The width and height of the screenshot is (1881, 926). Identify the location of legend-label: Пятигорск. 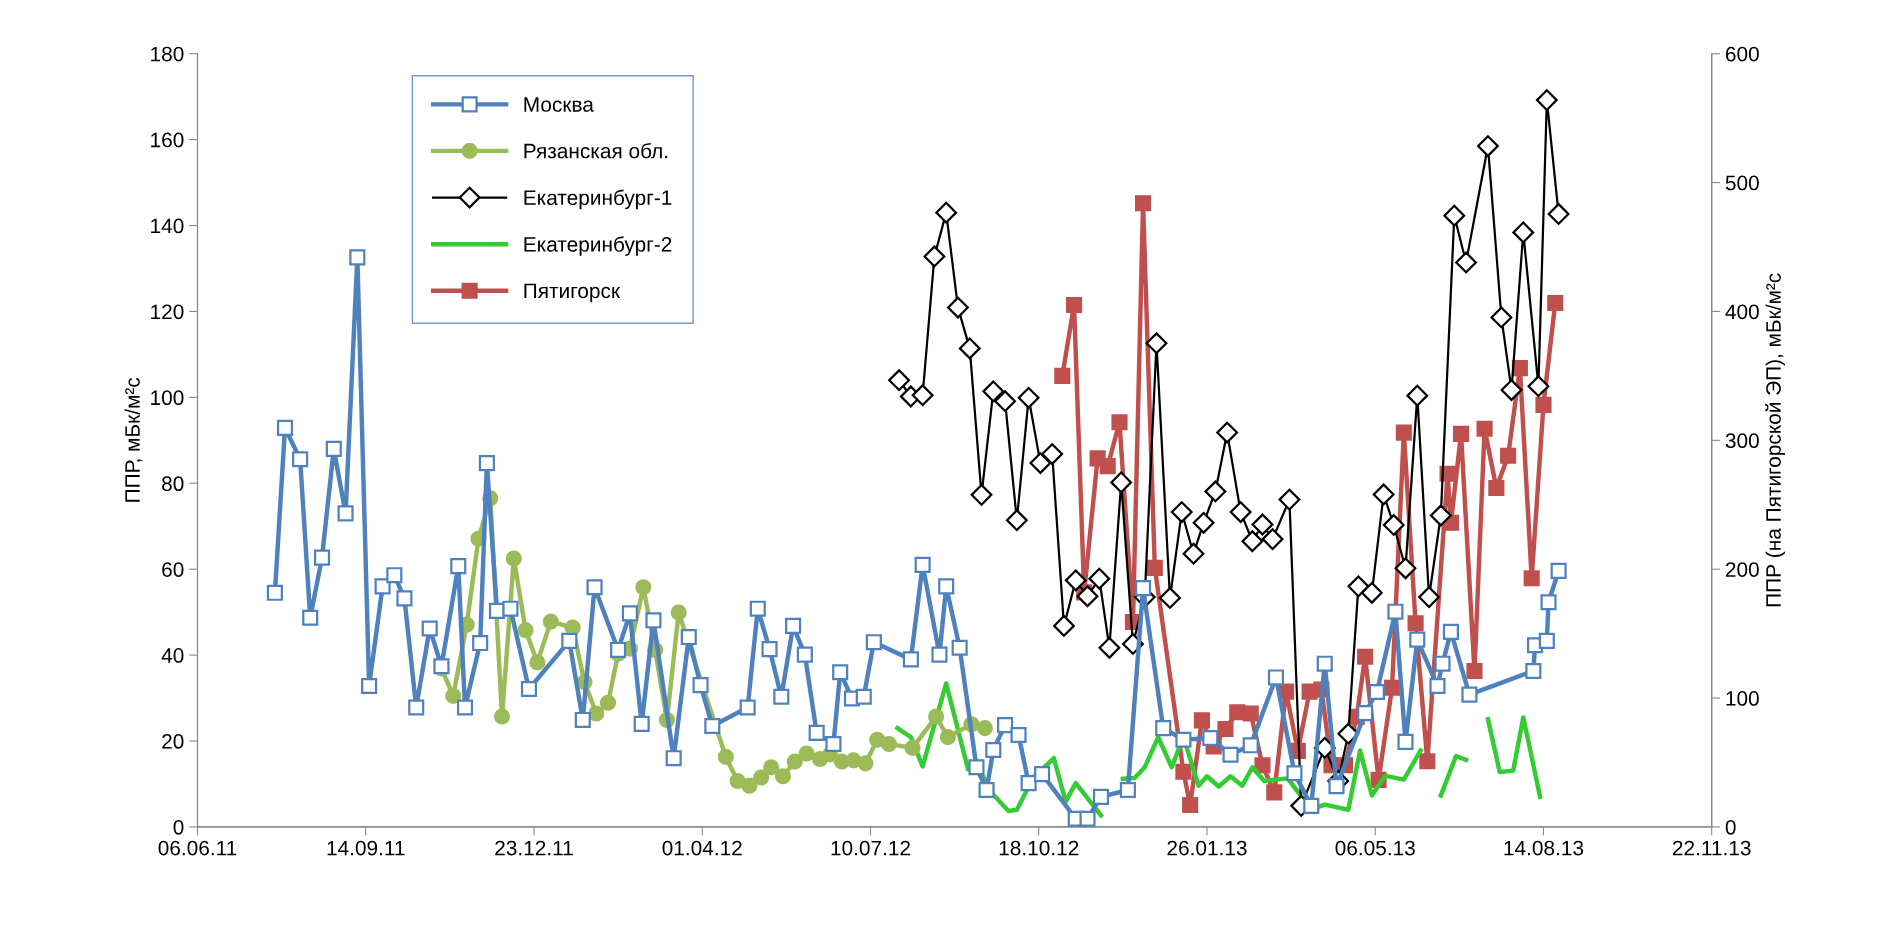
(572, 293).